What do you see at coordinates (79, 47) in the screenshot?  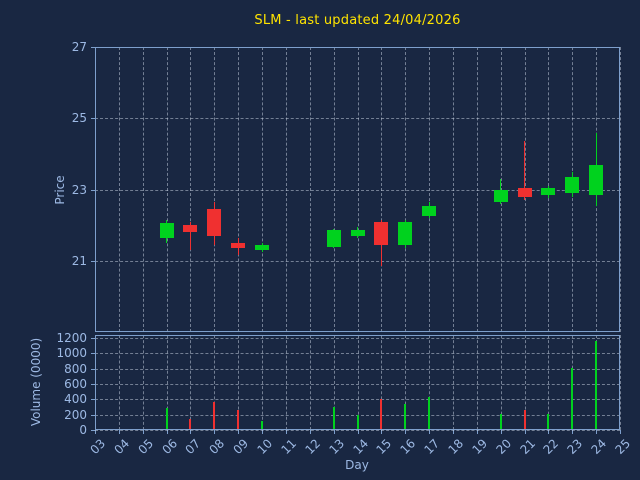 I see `price-tick-label: 27` at bounding box center [79, 47].